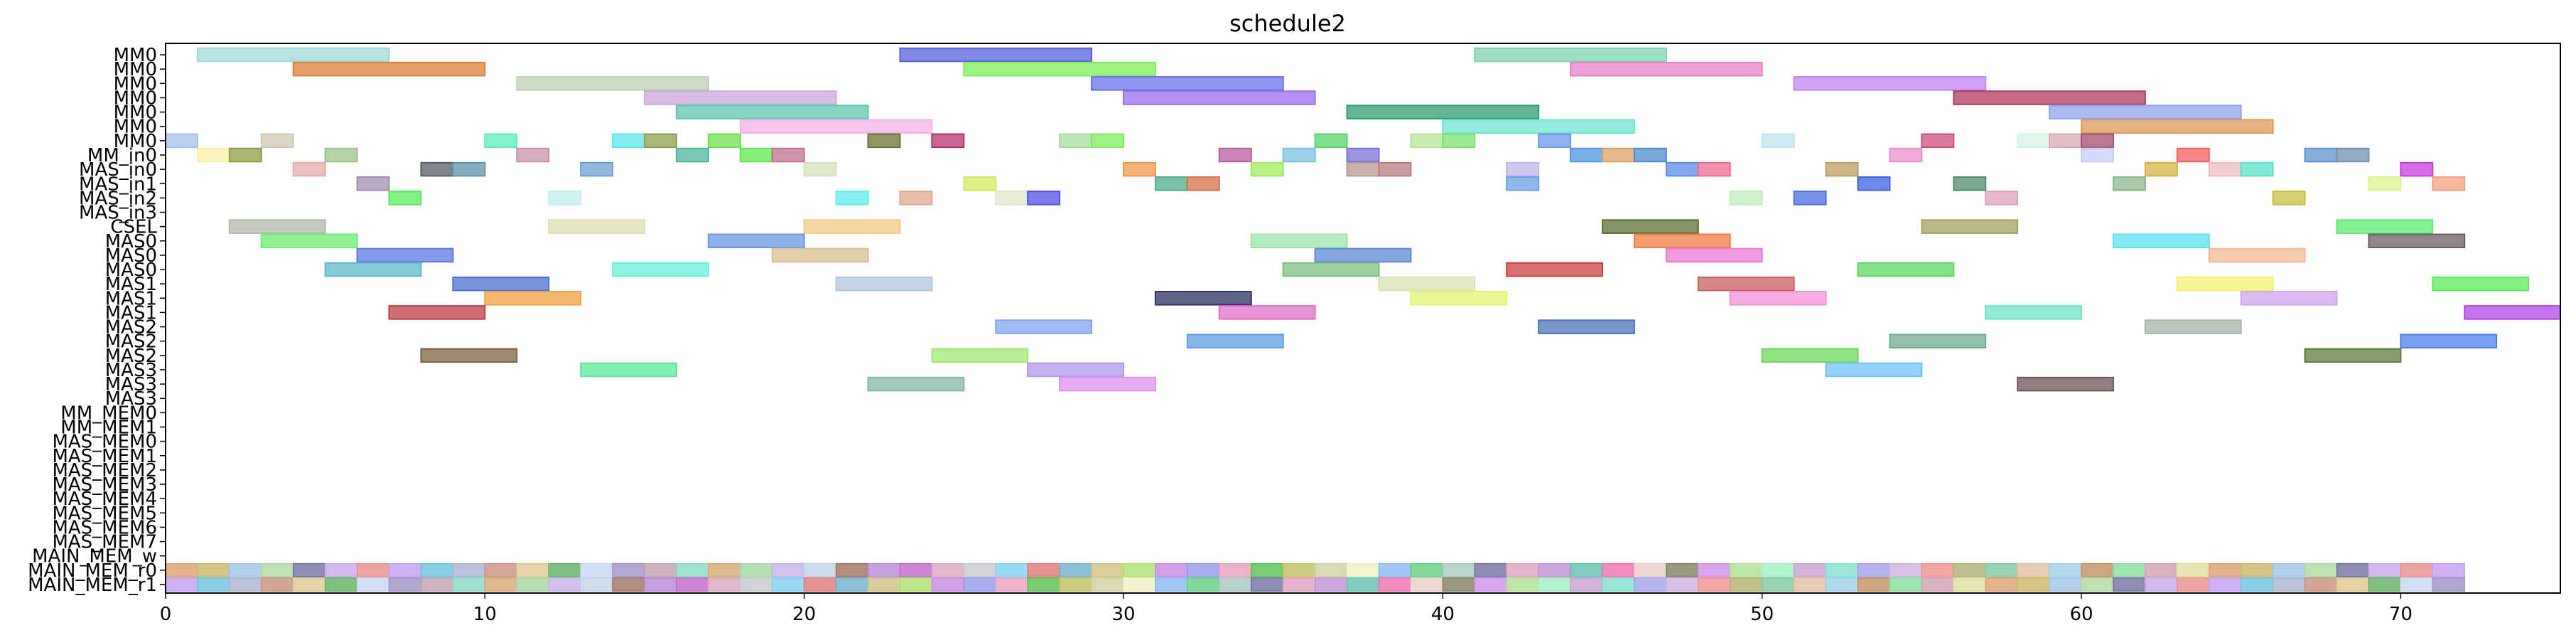 The width and height of the screenshot is (2576, 640). I want to click on x-tick-label: 30, so click(1123, 614).